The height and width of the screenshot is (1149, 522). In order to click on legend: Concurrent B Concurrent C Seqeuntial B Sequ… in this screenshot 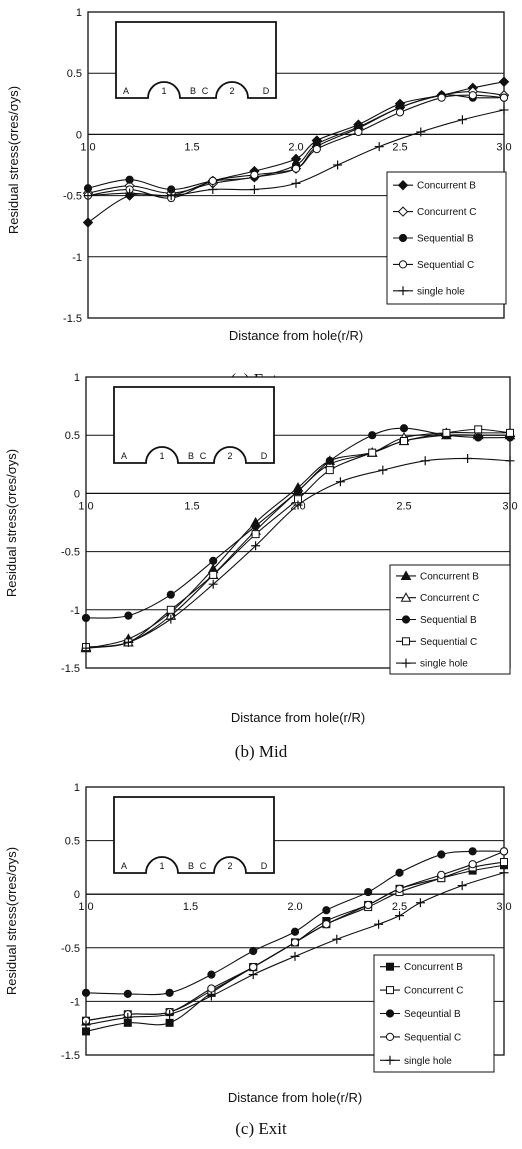, I will do `click(434, 1013)`.